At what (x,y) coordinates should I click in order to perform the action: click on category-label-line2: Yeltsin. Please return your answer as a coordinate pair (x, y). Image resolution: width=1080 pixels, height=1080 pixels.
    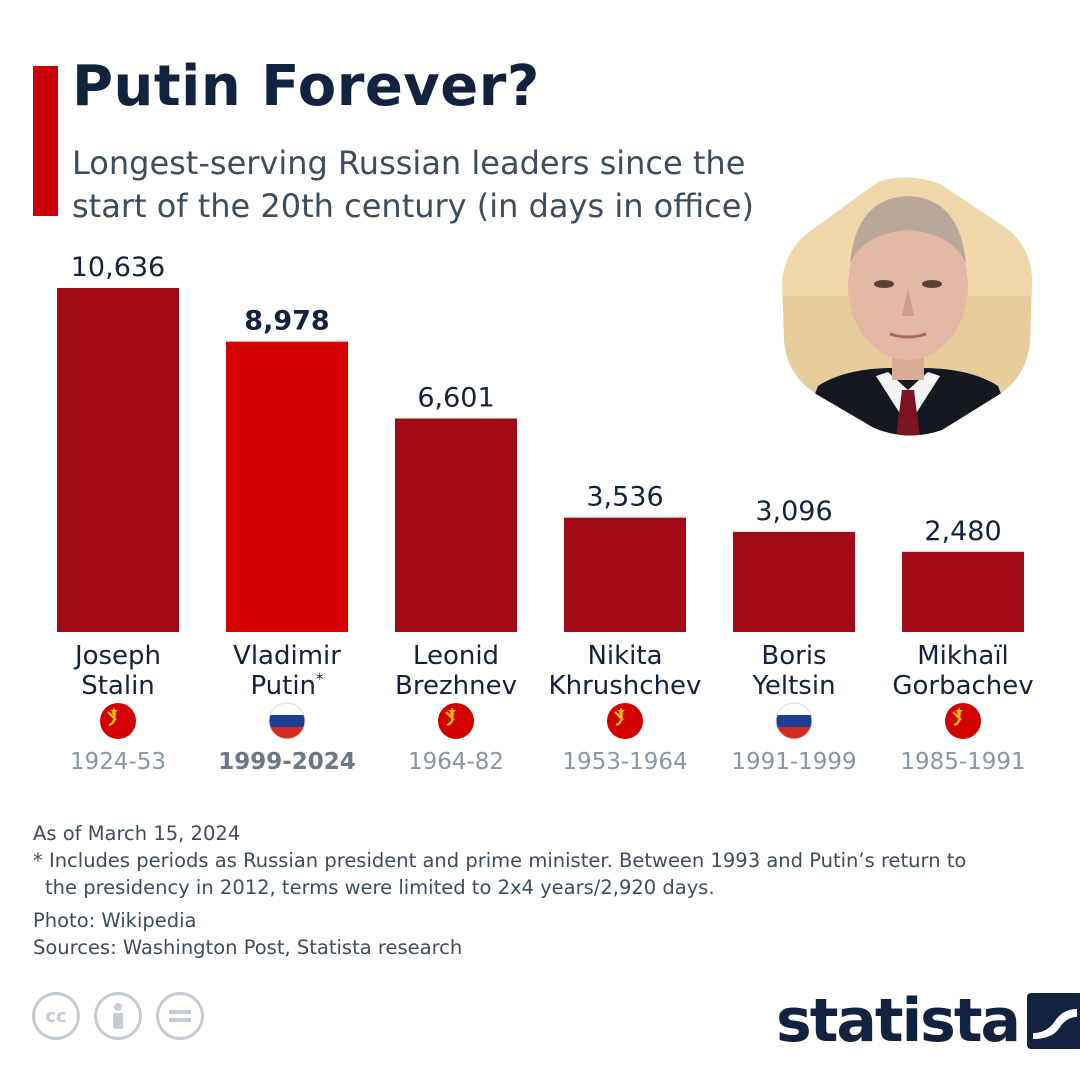
    Looking at the image, I should click on (793, 686).